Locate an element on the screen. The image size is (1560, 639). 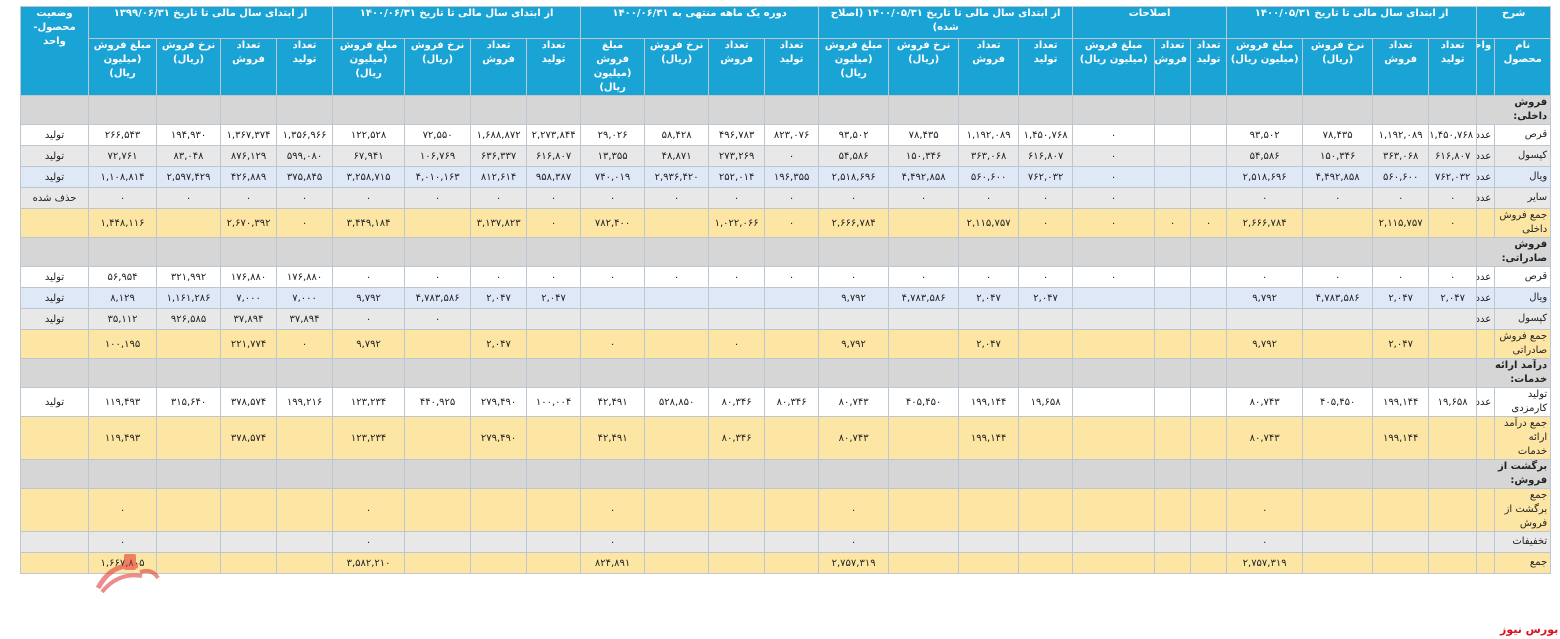
value-cell: ۲,۷۵۷,۳۱۹ is located at coordinates (854, 563).